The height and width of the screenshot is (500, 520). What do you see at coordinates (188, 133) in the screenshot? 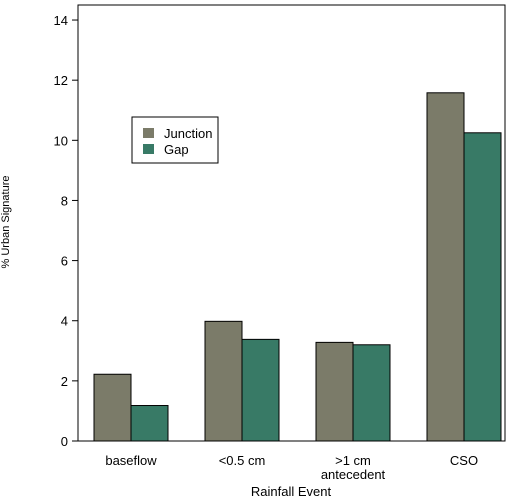
I see `legend-label-junction: Junction` at bounding box center [188, 133].